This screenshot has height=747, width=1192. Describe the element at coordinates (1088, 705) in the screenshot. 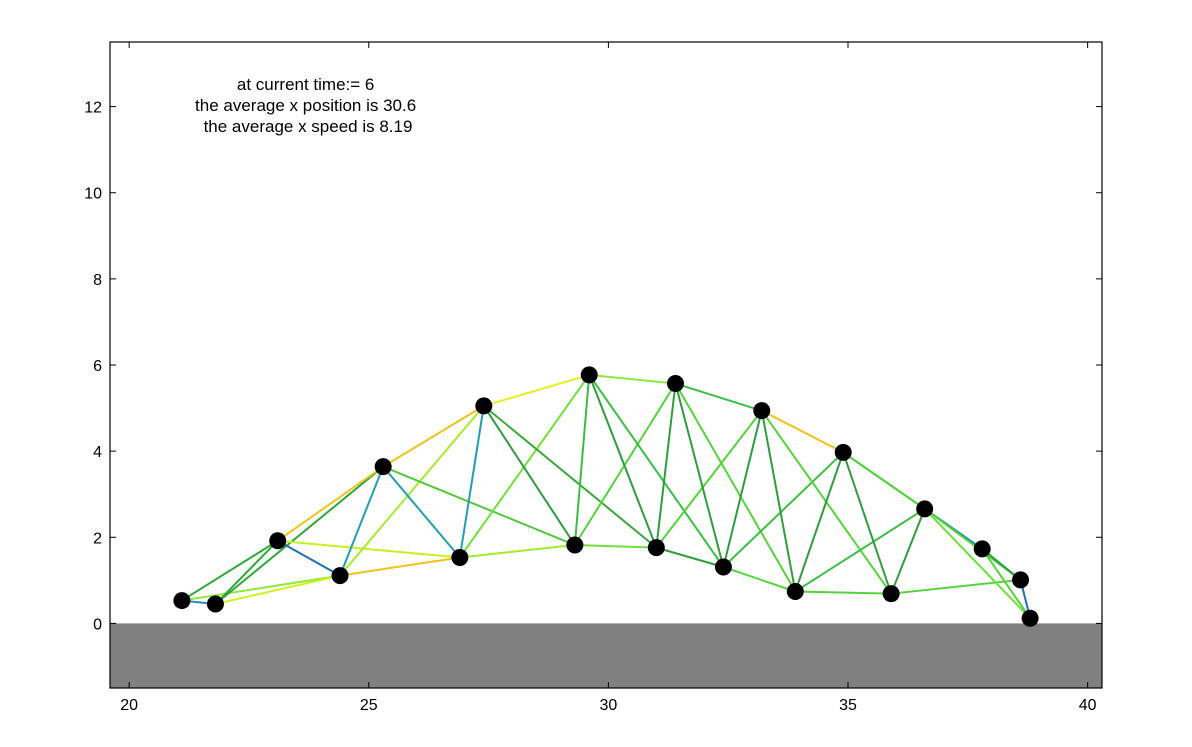

I see `x-tick-label: 40` at that location.